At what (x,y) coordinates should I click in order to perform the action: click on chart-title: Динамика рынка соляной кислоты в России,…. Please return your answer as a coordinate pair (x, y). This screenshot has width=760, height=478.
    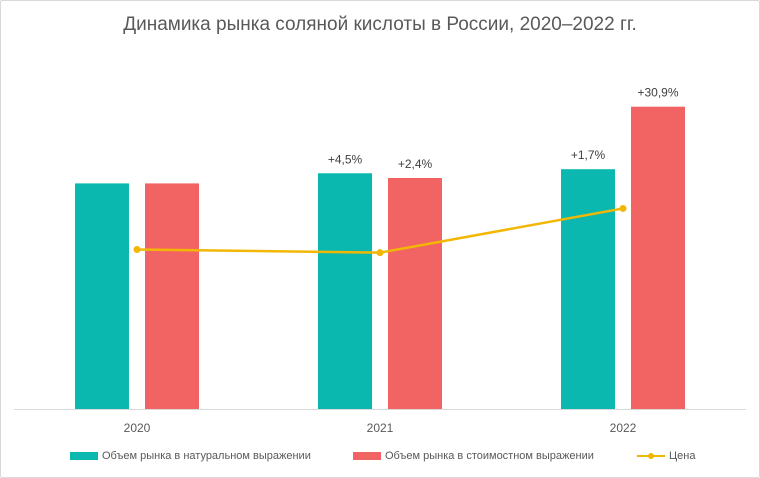
    Looking at the image, I should click on (380, 24).